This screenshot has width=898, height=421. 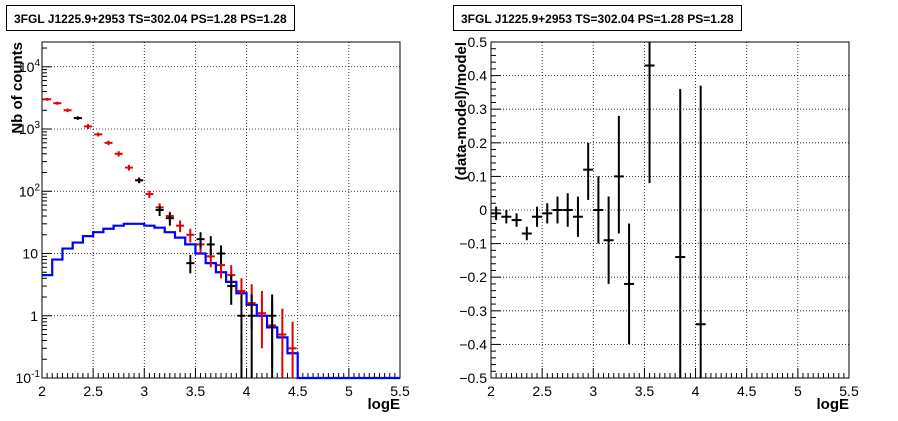 What do you see at coordinates (28, 377) in the screenshot?
I see `y-tick-label: 10⁻¹` at bounding box center [28, 377].